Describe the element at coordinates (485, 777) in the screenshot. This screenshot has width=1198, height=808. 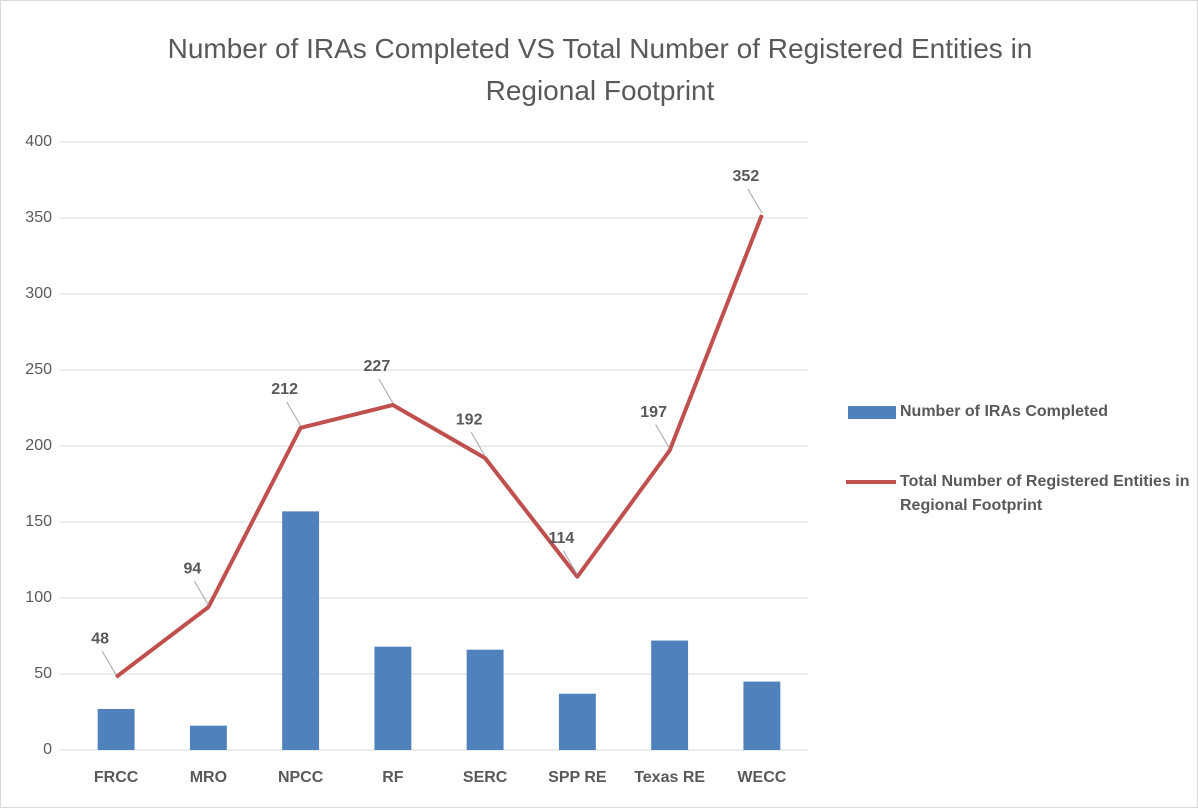
I see `x-tick-label: SERC` at that location.